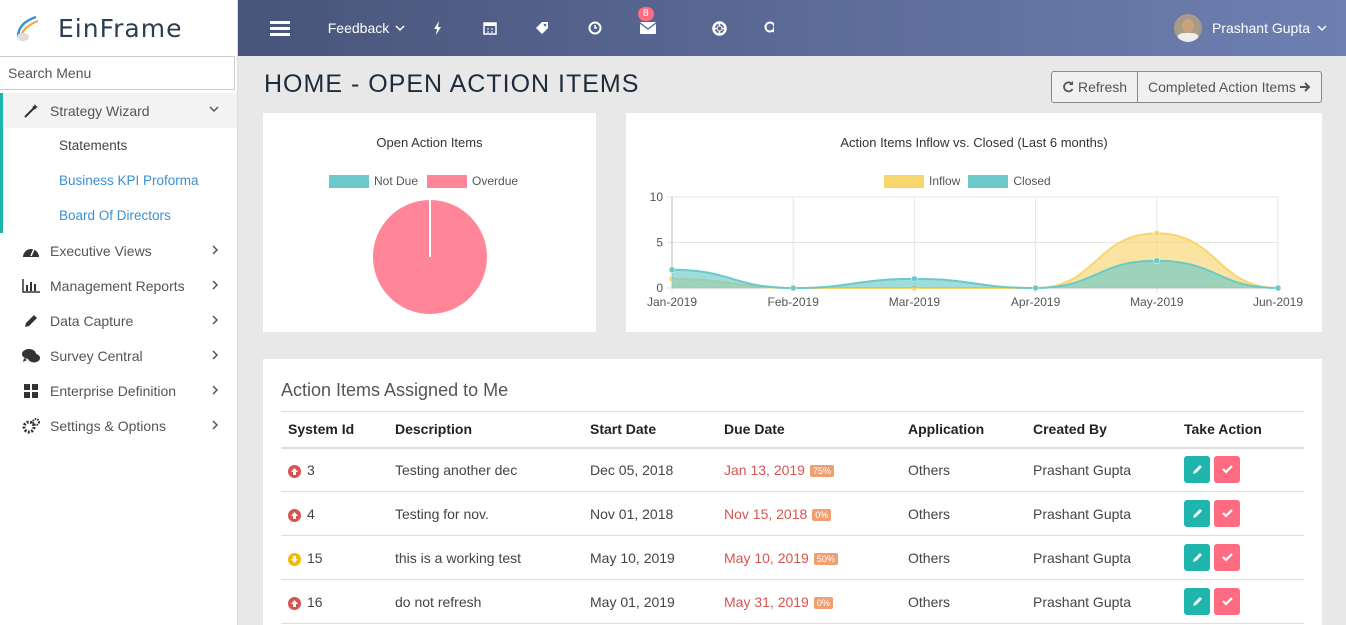 The height and width of the screenshot is (625, 1346). Describe the element at coordinates (1240, 430) in the screenshot. I see `col-take-action: Take Action` at that location.